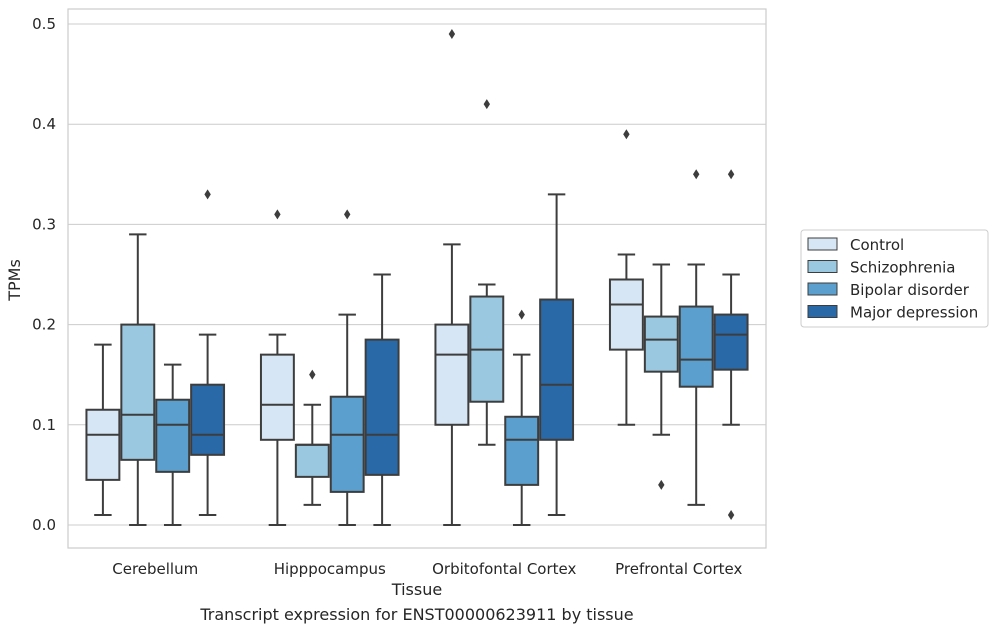  What do you see at coordinates (902, 268) in the screenshot?
I see `legend-label: Schizophrenia` at bounding box center [902, 268].